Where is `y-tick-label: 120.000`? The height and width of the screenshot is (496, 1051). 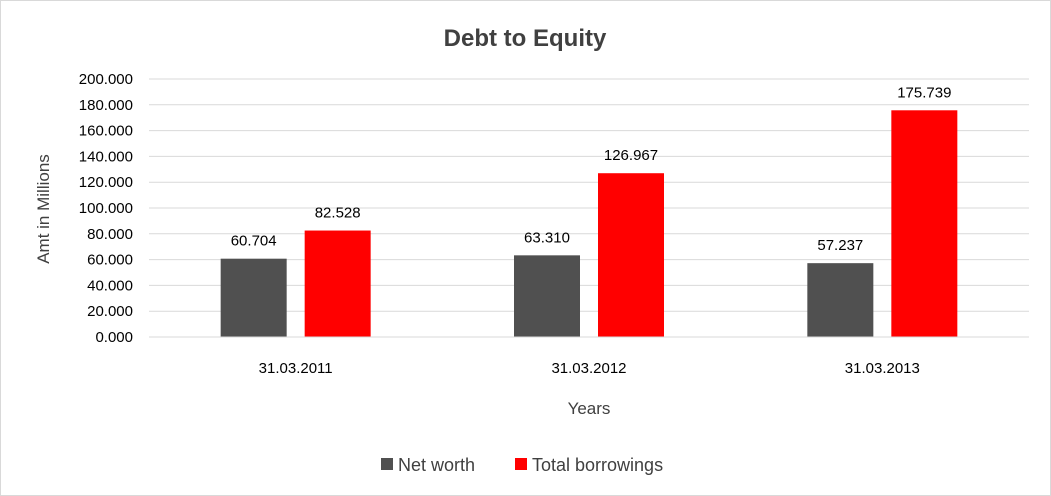
y-tick-label: 120.000 is located at coordinates (106, 182).